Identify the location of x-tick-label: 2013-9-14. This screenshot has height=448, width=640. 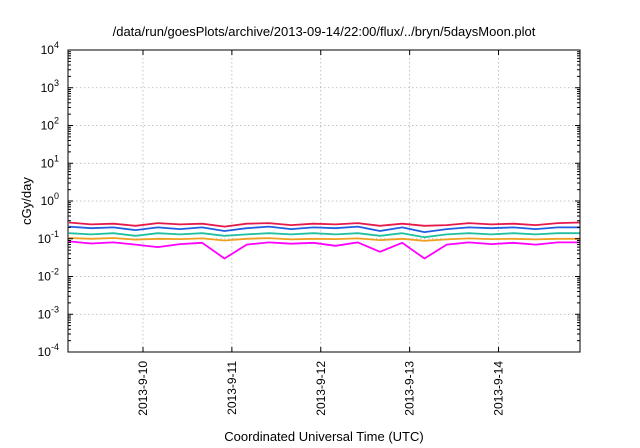
(499, 388).